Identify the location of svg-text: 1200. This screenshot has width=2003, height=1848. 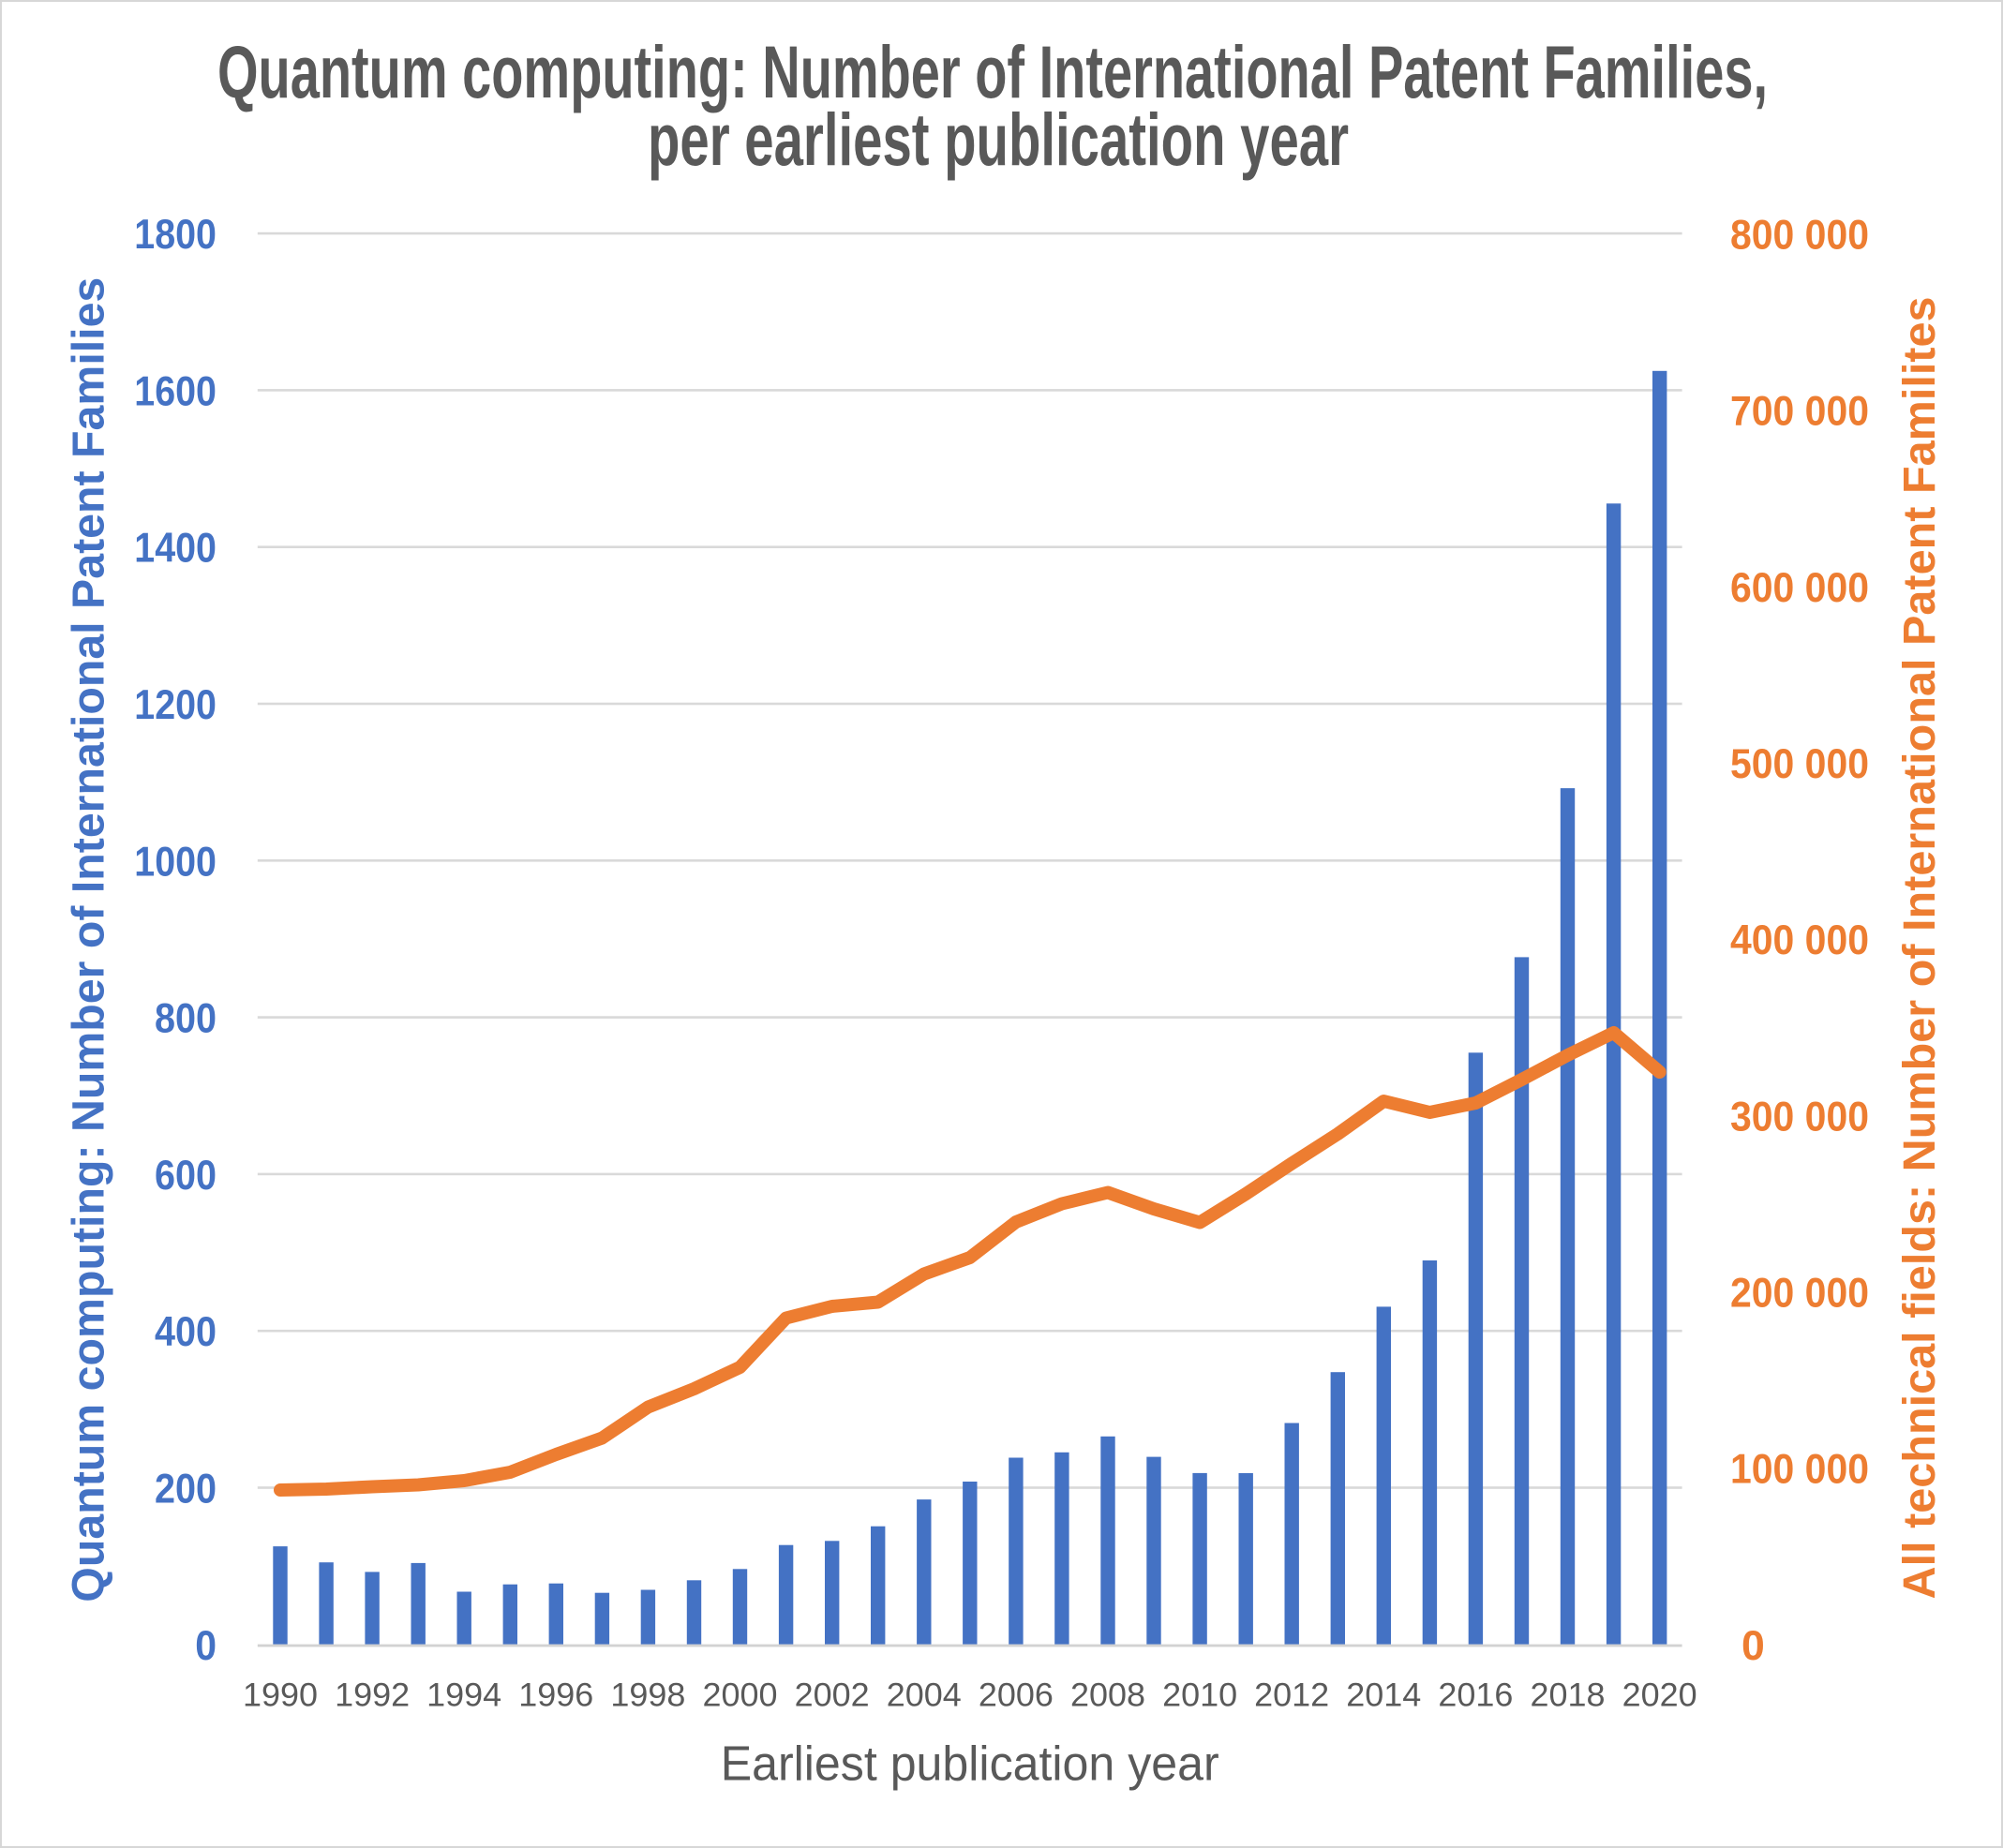
(175, 705).